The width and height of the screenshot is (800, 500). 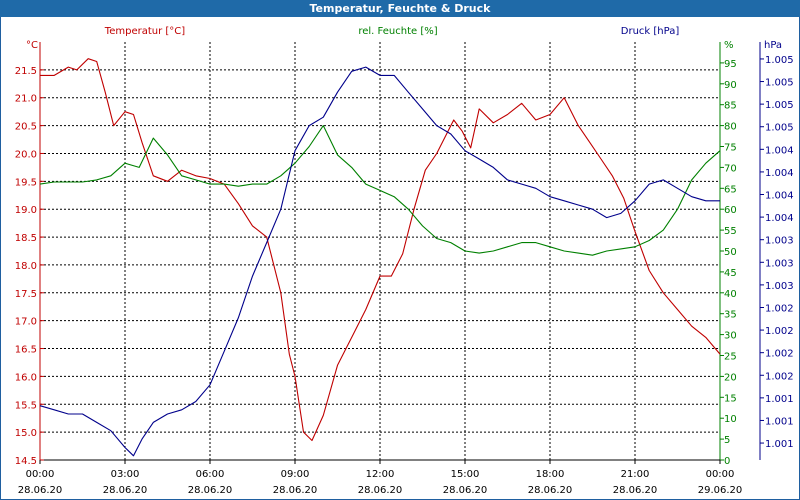 I want to click on time-tick-label: 15:00, so click(x=465, y=474).